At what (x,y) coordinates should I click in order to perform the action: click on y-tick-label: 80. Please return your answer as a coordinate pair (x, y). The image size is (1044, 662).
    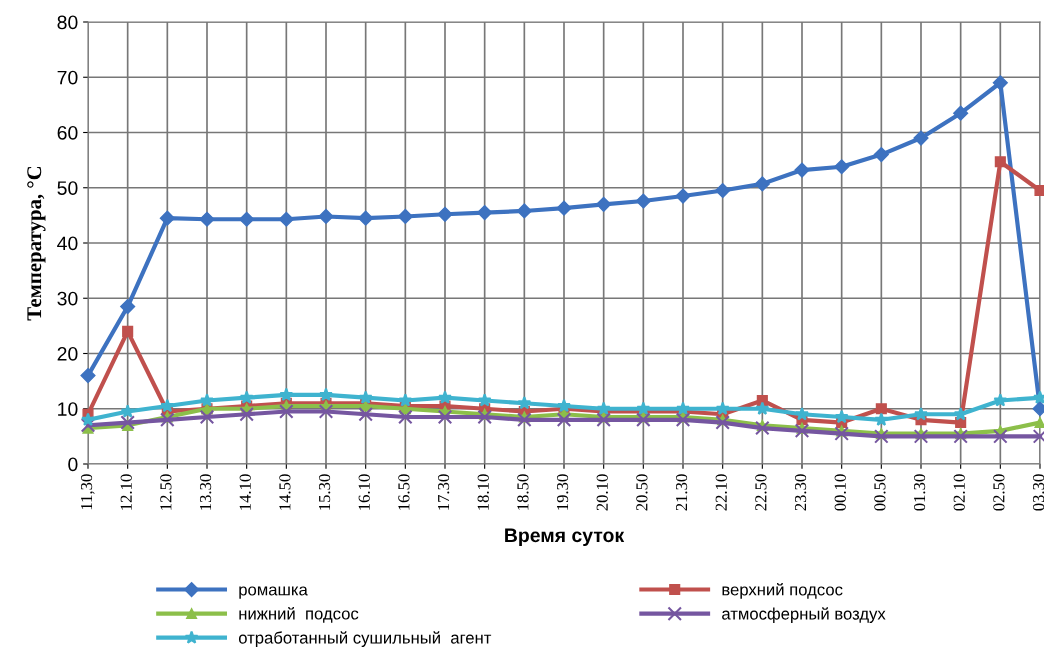
    Looking at the image, I should click on (67, 22).